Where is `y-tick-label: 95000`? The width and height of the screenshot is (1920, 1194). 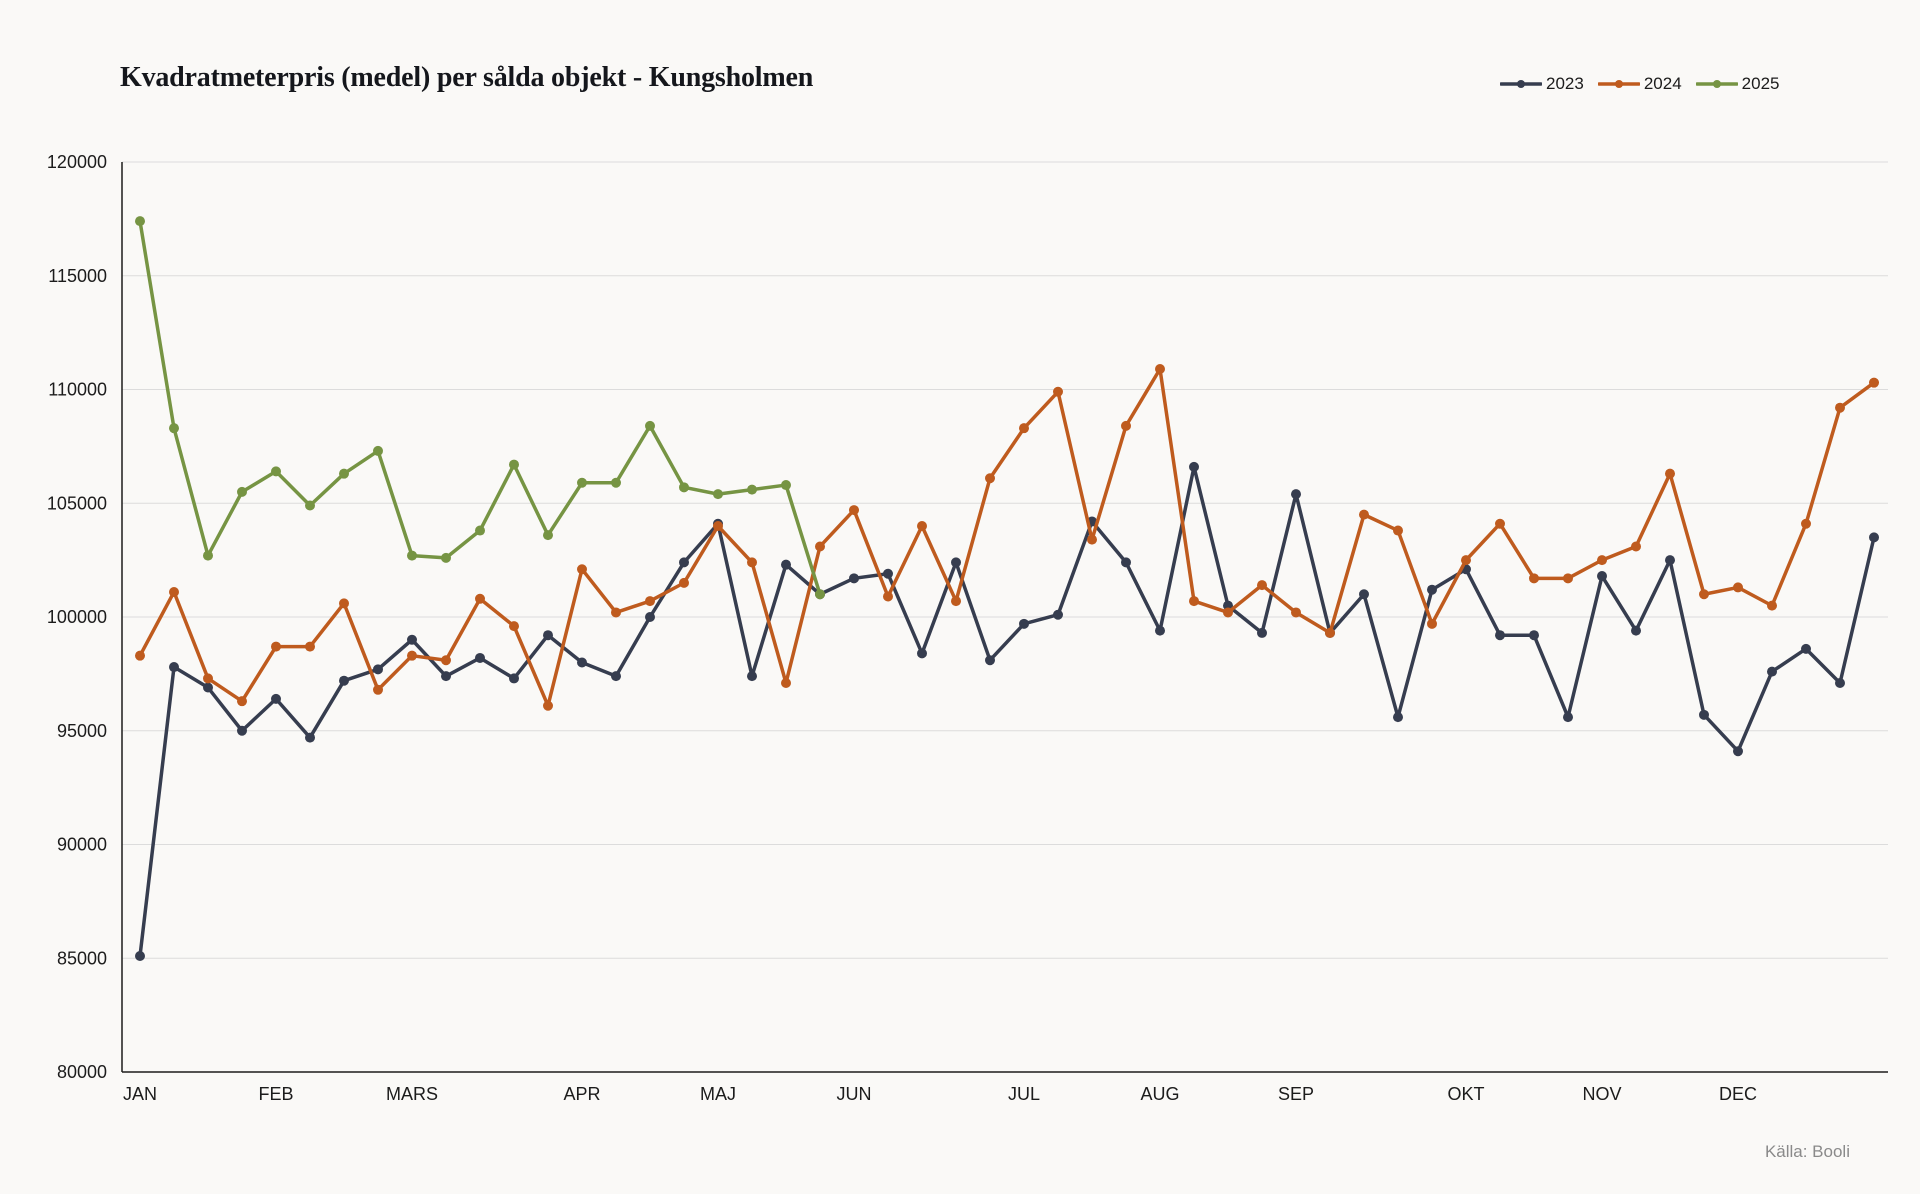 y-tick-label: 95000 is located at coordinates (82, 731).